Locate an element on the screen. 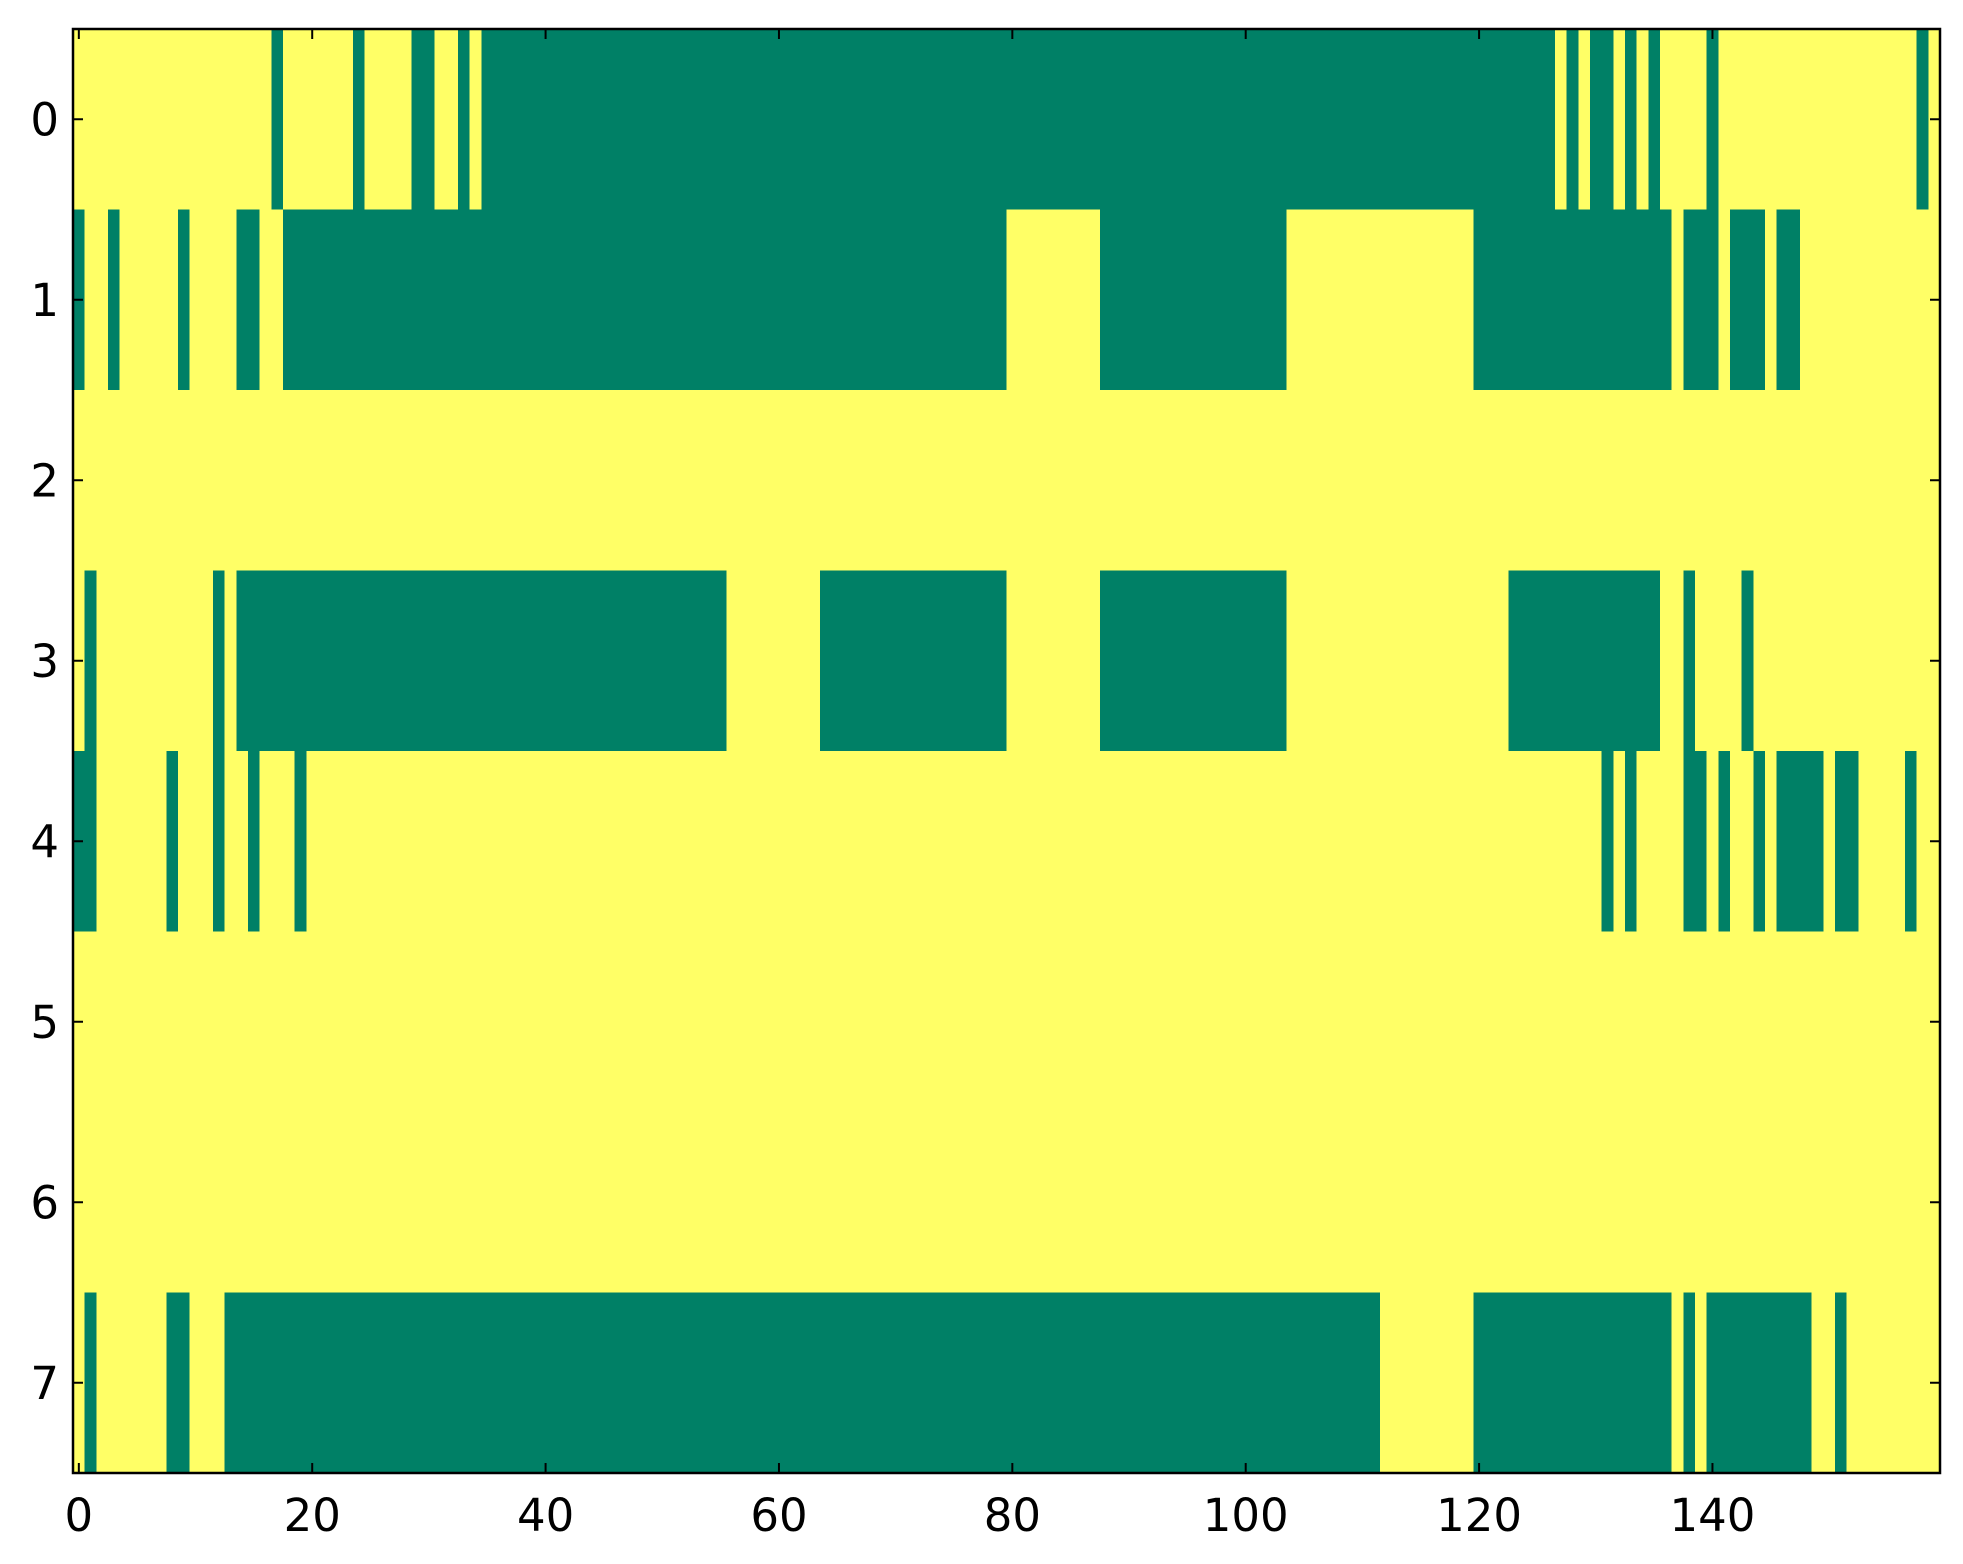  x-tick-label: 20 is located at coordinates (312, 1515).